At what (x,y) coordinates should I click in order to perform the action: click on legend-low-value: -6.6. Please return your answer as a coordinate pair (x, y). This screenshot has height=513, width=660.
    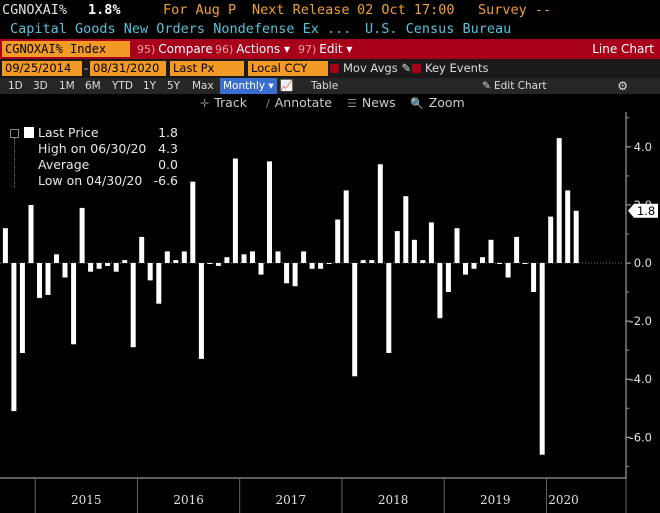
    Looking at the image, I should click on (165, 180).